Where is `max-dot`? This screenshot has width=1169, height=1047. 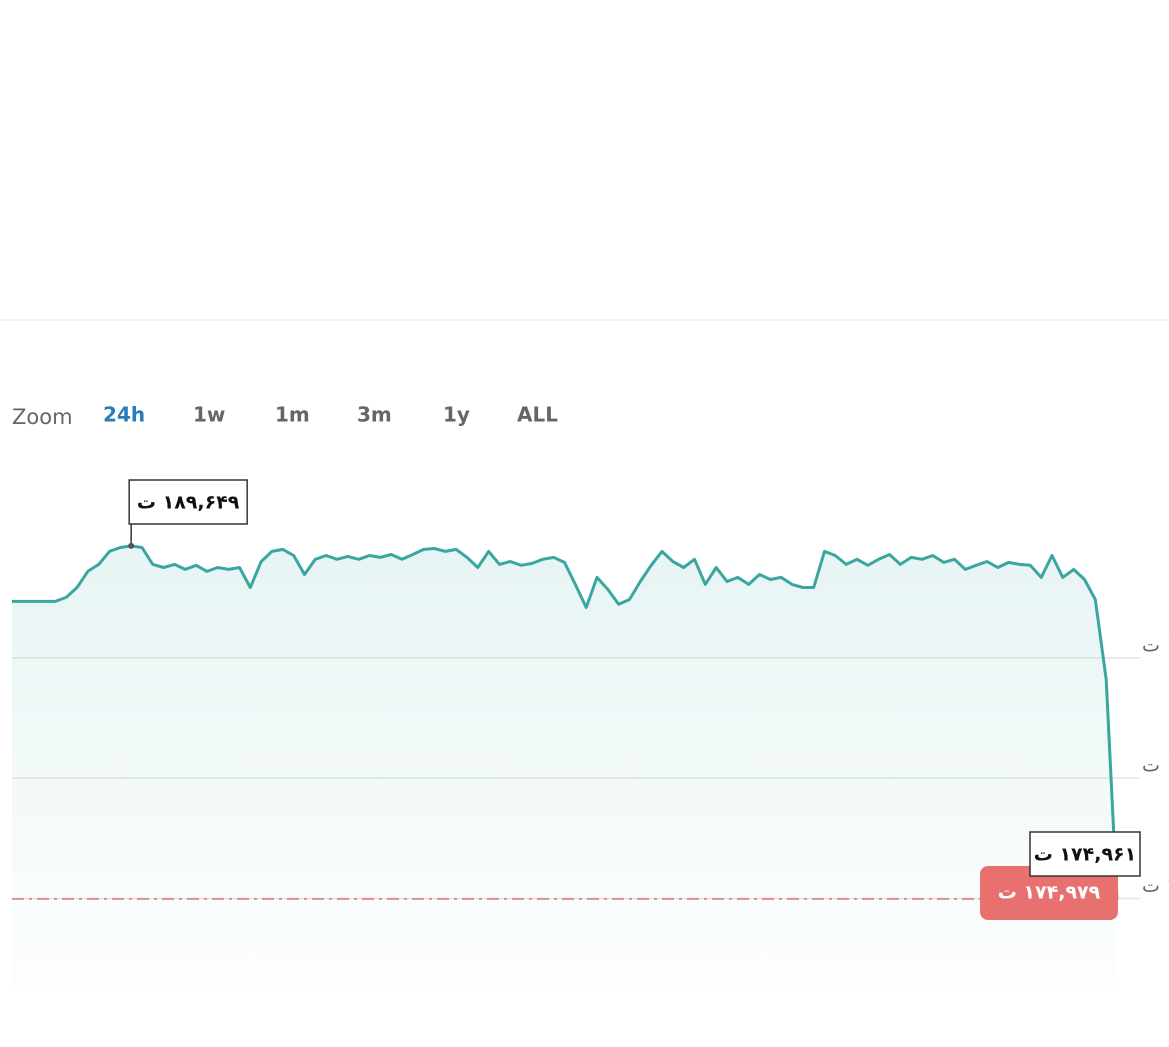 max-dot is located at coordinates (131, 545).